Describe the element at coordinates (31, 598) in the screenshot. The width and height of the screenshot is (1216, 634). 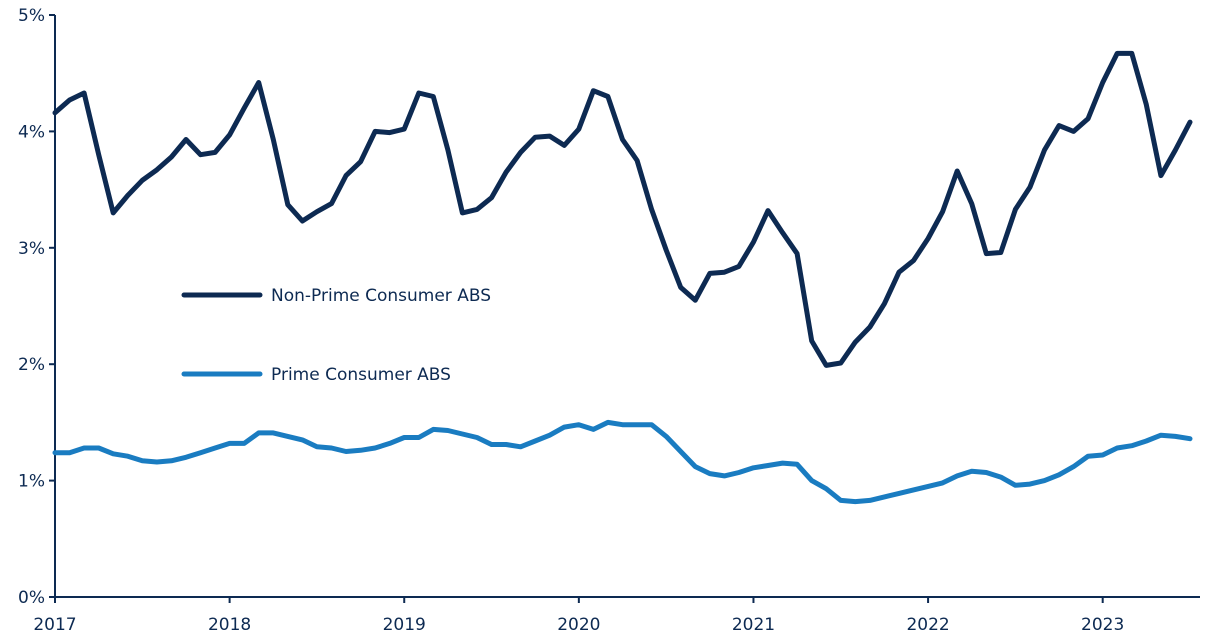
I see `y-tick-label: 0%` at that location.